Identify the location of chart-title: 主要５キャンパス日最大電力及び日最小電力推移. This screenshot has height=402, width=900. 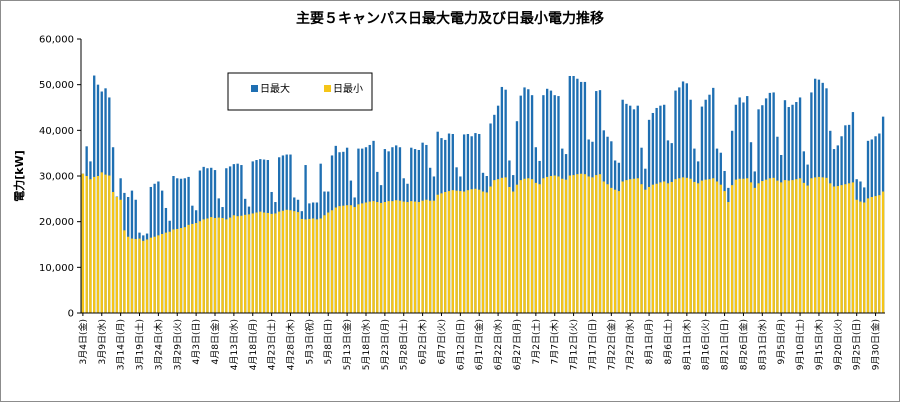
(450, 18).